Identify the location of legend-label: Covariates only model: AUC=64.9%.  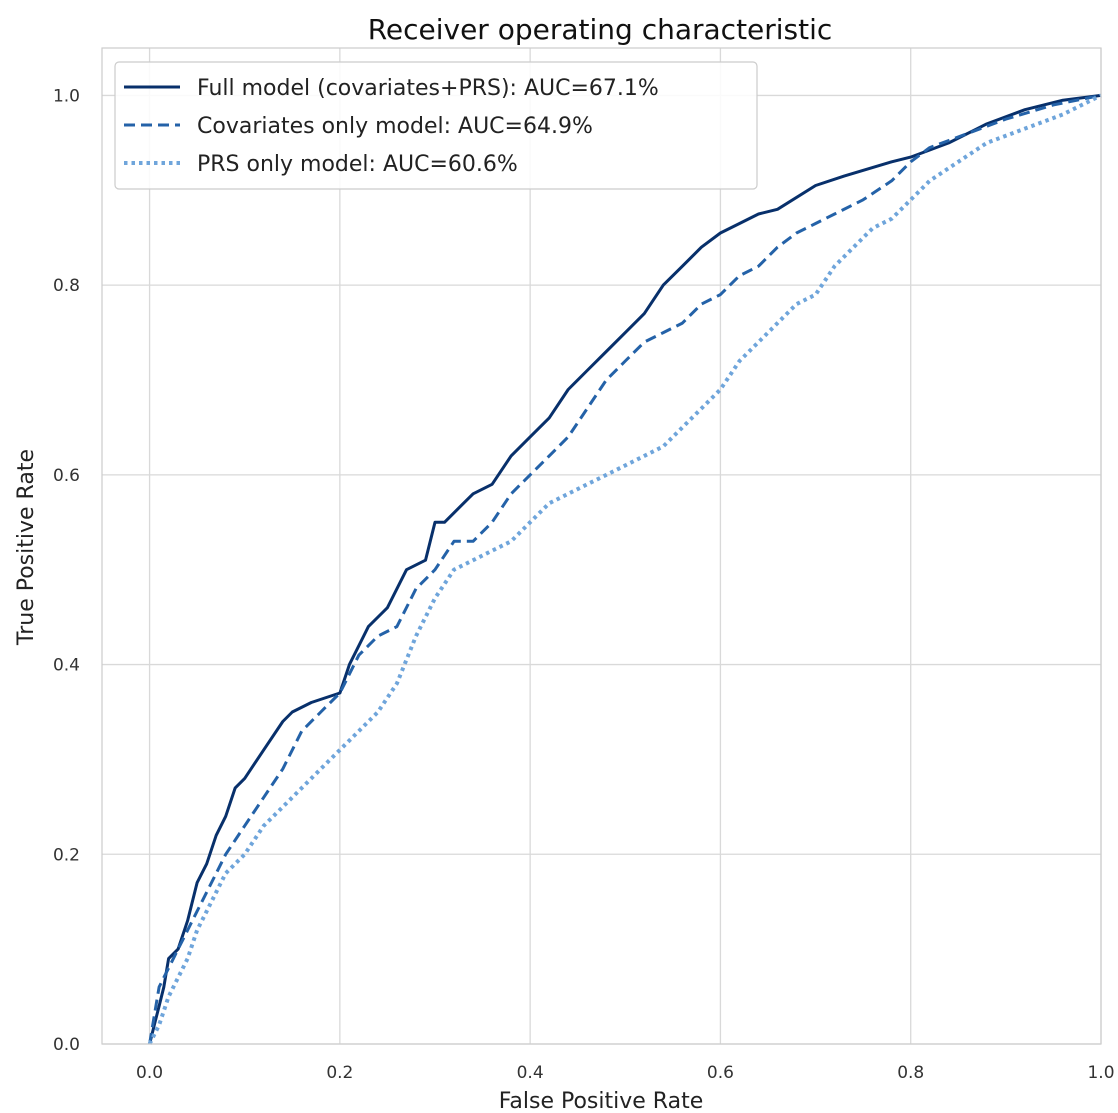
(395, 126).